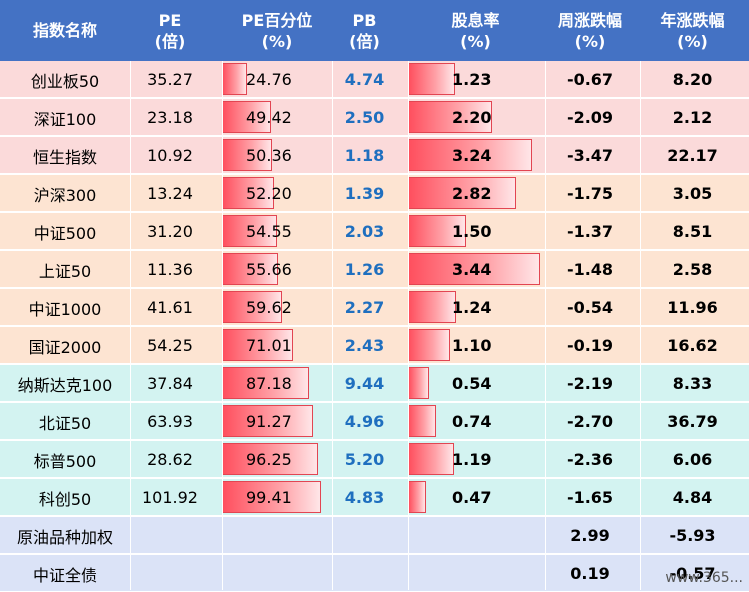 Image resolution: width=749 pixels, height=592 pixels. What do you see at coordinates (692, 535) in the screenshot?
I see `yearly-change: -5.93` at bounding box center [692, 535].